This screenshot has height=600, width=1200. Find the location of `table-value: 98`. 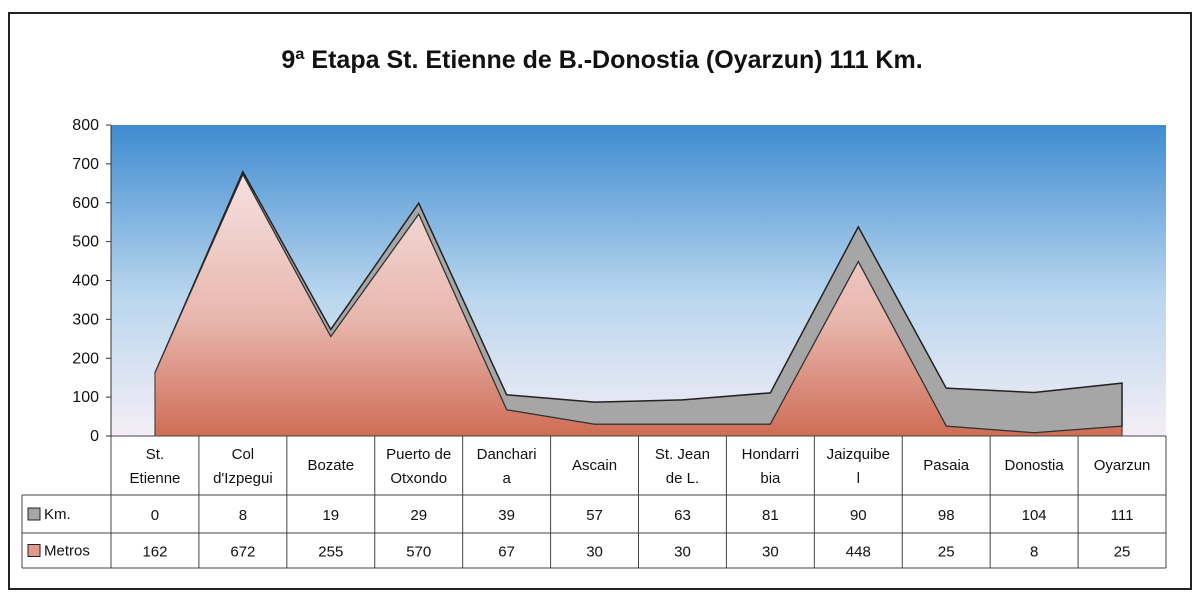

table-value: 98 is located at coordinates (946, 515).